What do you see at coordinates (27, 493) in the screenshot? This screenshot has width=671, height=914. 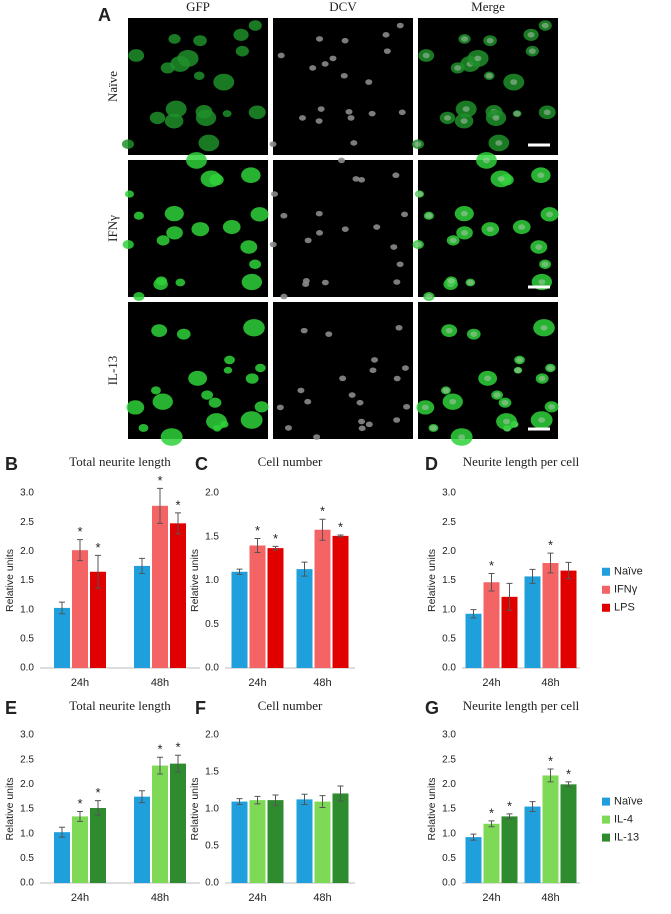 I see `y-tick-label: 3.0` at bounding box center [27, 493].